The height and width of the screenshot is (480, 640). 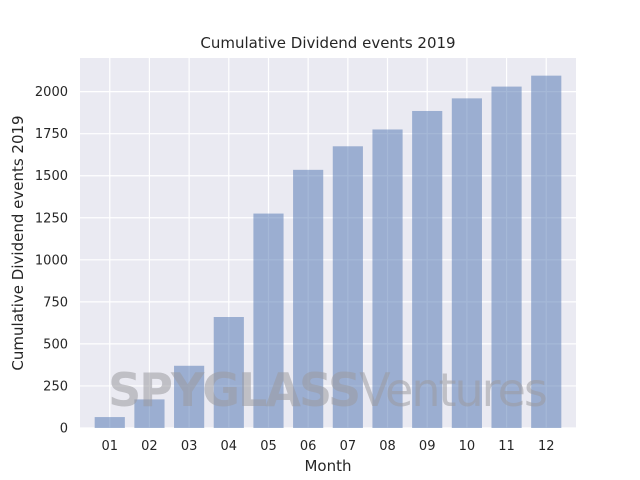 I want to click on watermark: SPYGLASSVentures, so click(x=328, y=390).